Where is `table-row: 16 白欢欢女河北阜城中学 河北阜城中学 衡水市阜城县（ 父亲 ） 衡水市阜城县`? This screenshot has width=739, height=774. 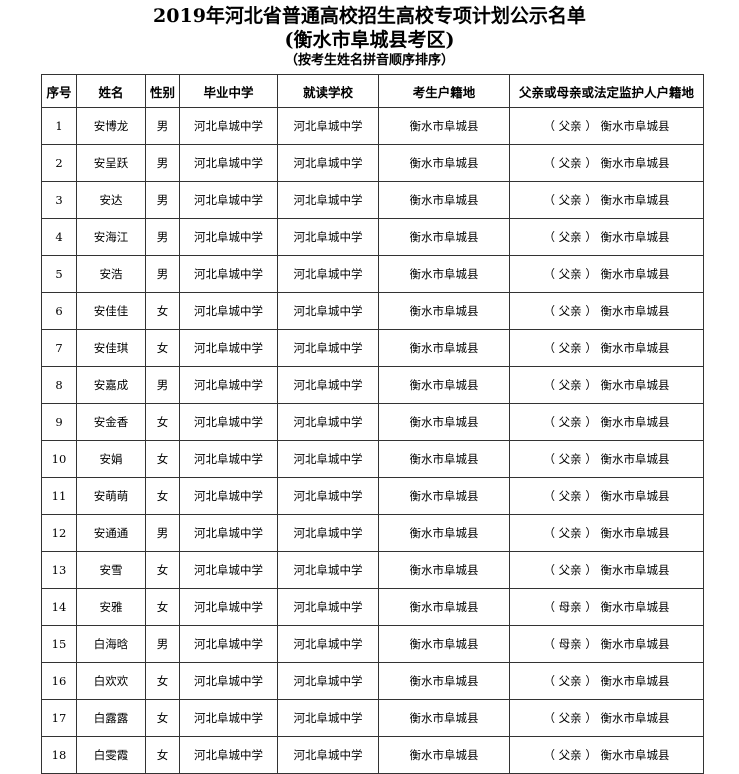
table-row: 16 白欢欢女河北阜城中学 河北阜城中学 衡水市阜城县（ 父亲 ） 衡水市阜城县 is located at coordinates (372, 681).